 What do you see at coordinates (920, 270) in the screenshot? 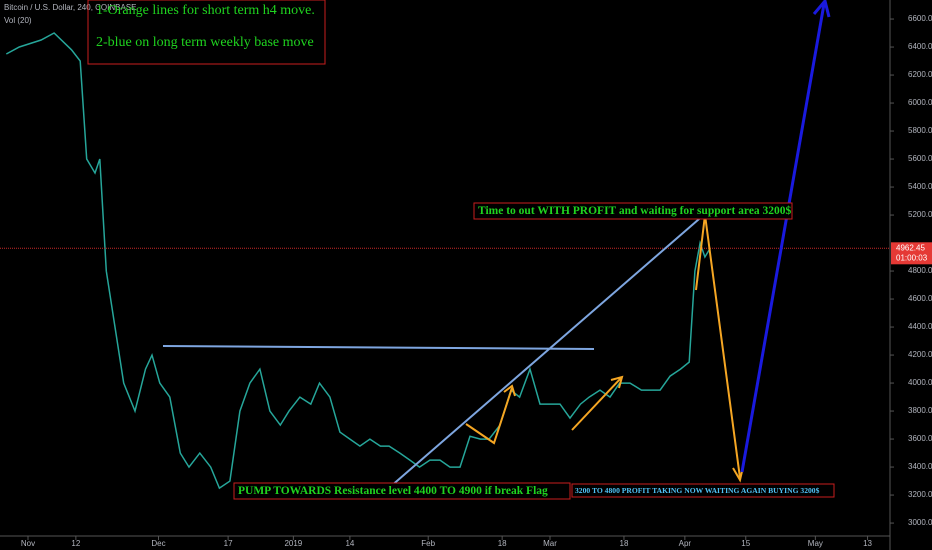
I see `y-tick-label: 4800.00` at bounding box center [920, 270].